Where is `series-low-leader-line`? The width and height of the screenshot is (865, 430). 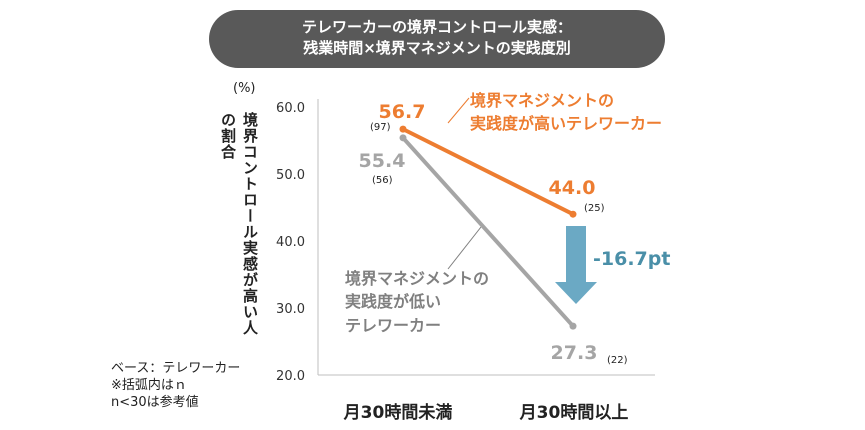 series-low-leader-line is located at coordinates (464, 248).